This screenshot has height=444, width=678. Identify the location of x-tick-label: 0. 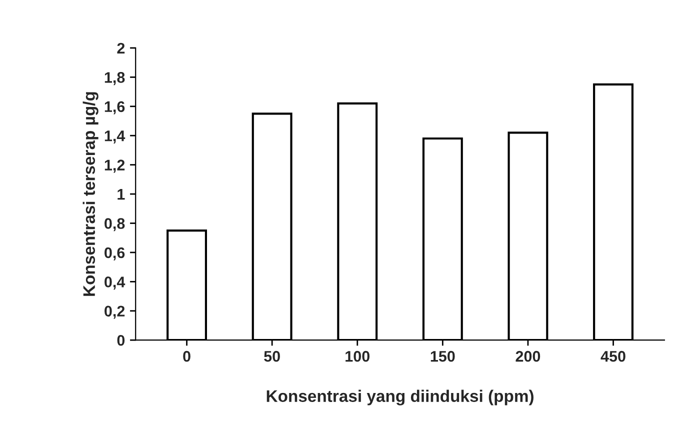
(186, 356).